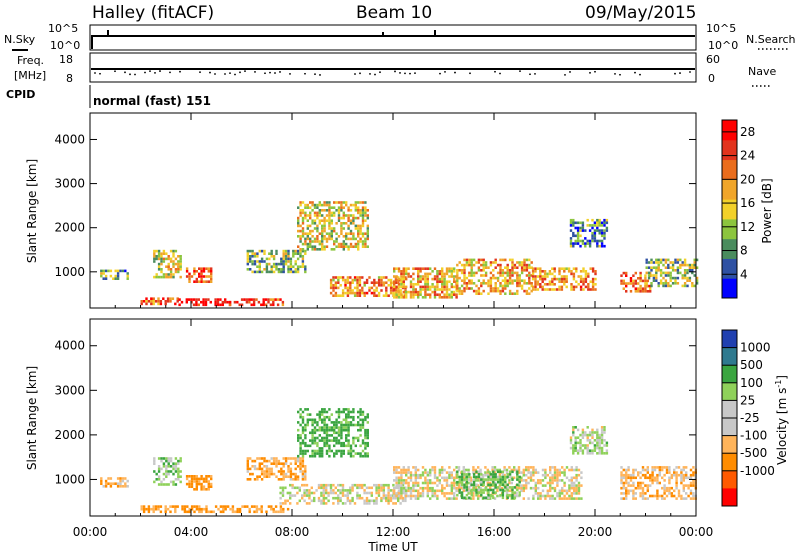  Describe the element at coordinates (729, 150) in the screenshot. I see `colorbar-segment` at that location.